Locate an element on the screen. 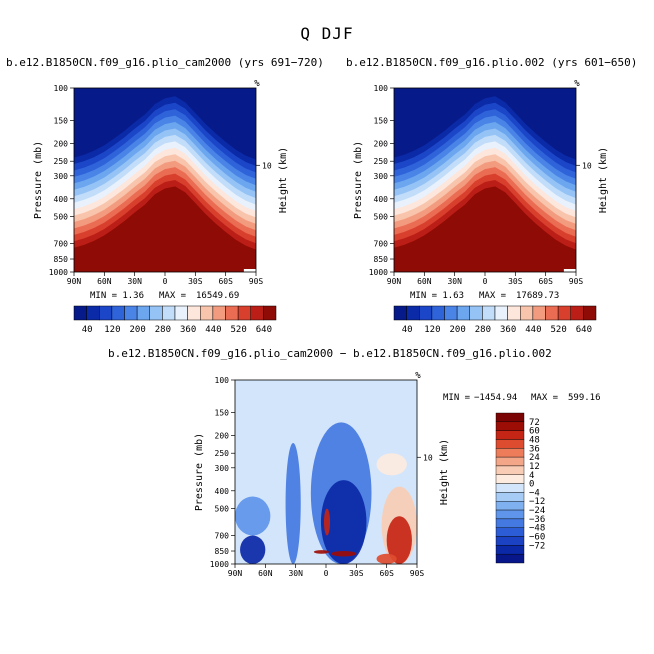 The width and height of the screenshot is (654, 654). colorbar-label: 200 is located at coordinates (137, 330).